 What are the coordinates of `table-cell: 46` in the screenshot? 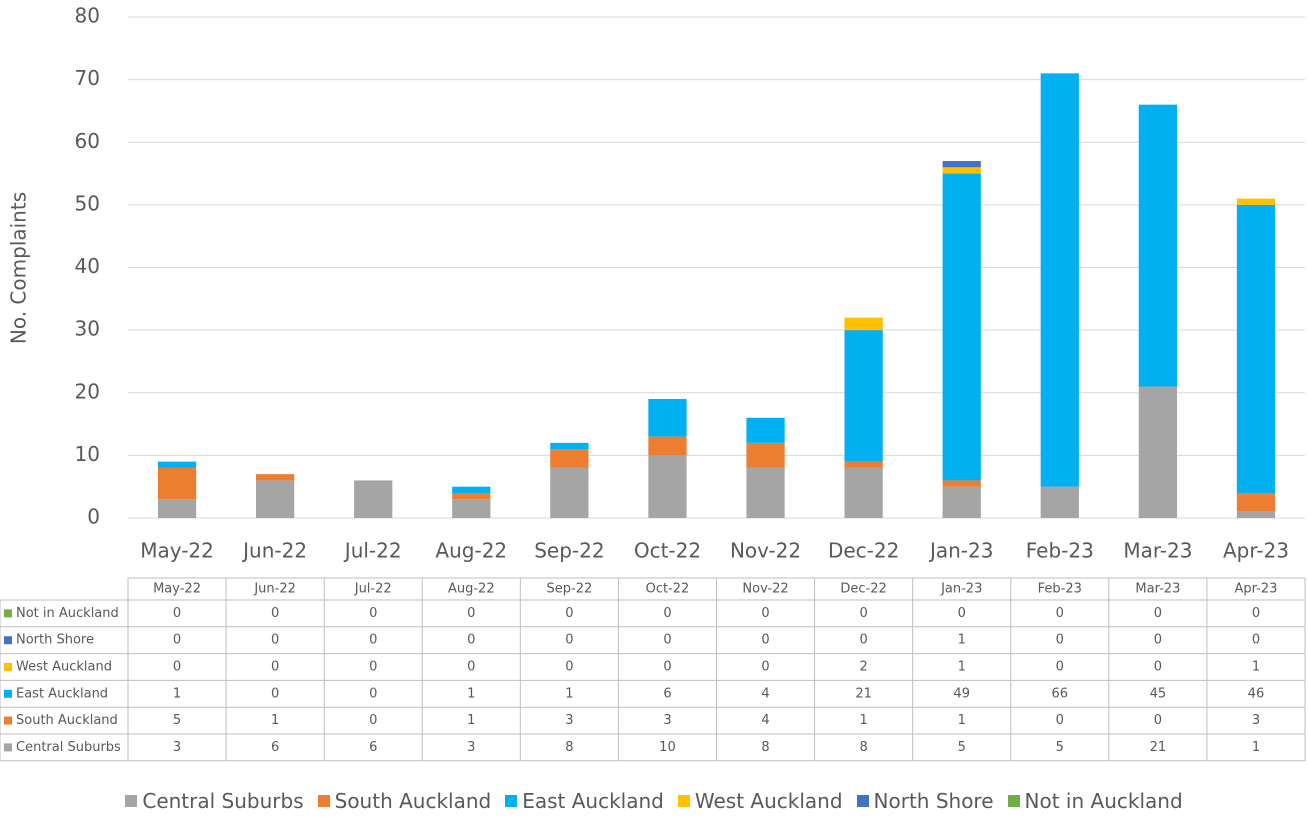 It's located at (1256, 693).